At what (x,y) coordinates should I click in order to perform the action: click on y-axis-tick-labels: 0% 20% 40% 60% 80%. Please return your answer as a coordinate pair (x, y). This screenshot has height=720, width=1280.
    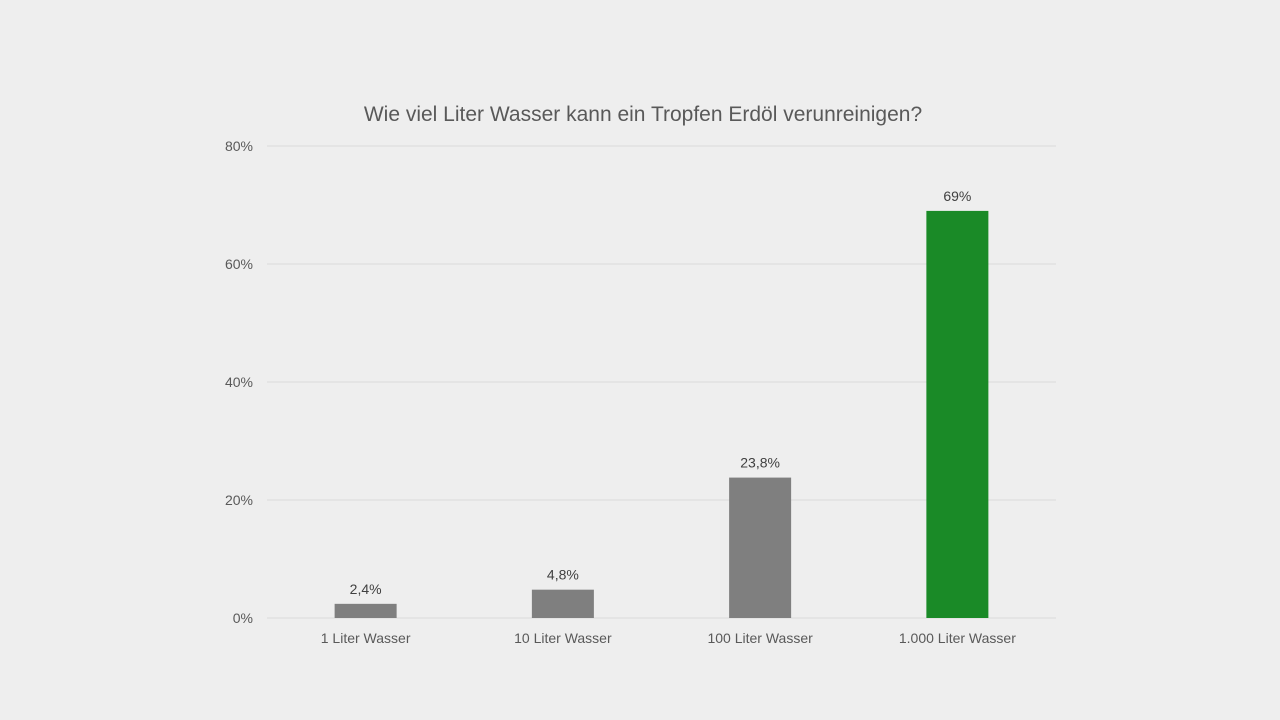
    Looking at the image, I should click on (239, 382).